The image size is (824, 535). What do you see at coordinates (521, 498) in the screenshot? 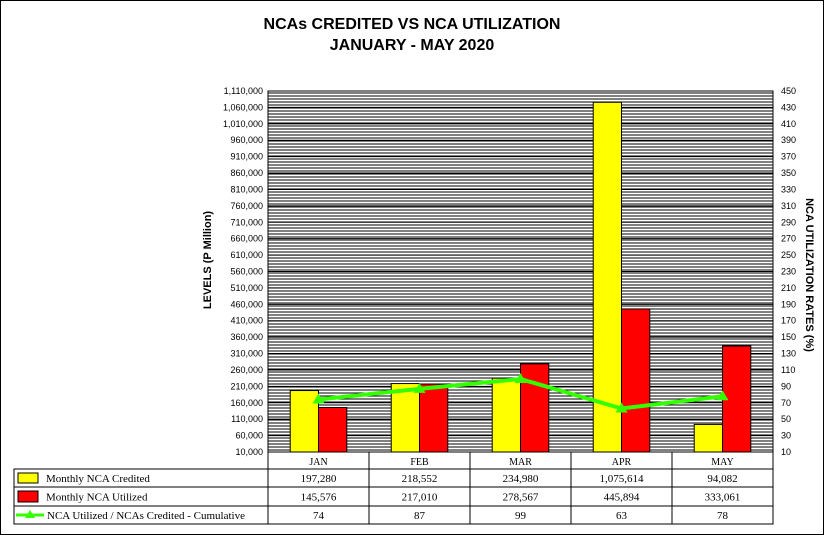
I see `data-label-mar: 278,567` at bounding box center [521, 498].